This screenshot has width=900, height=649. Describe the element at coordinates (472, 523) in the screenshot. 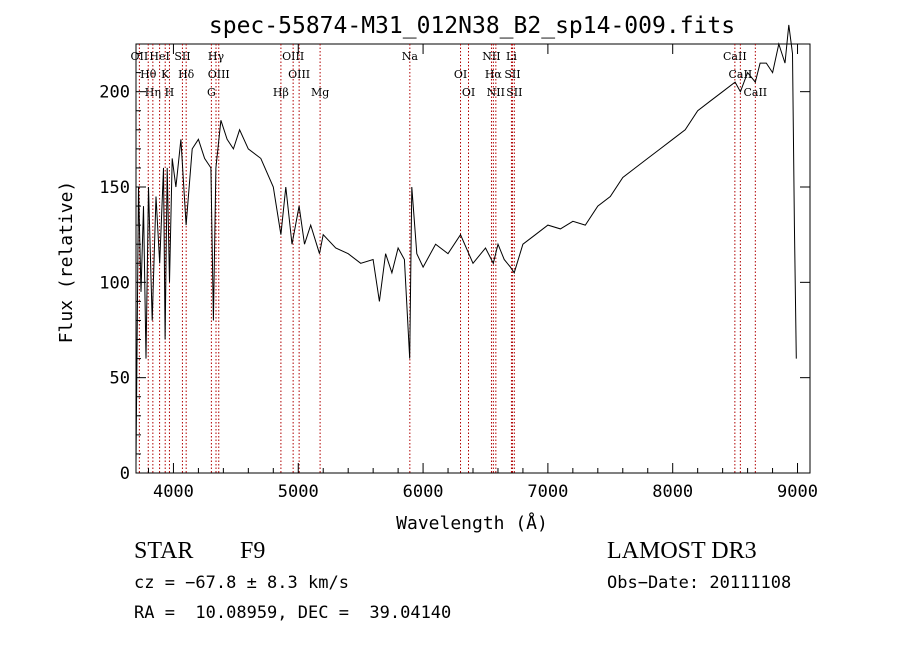

I see `x-axis-label: Wavelength (Å)` at that location.